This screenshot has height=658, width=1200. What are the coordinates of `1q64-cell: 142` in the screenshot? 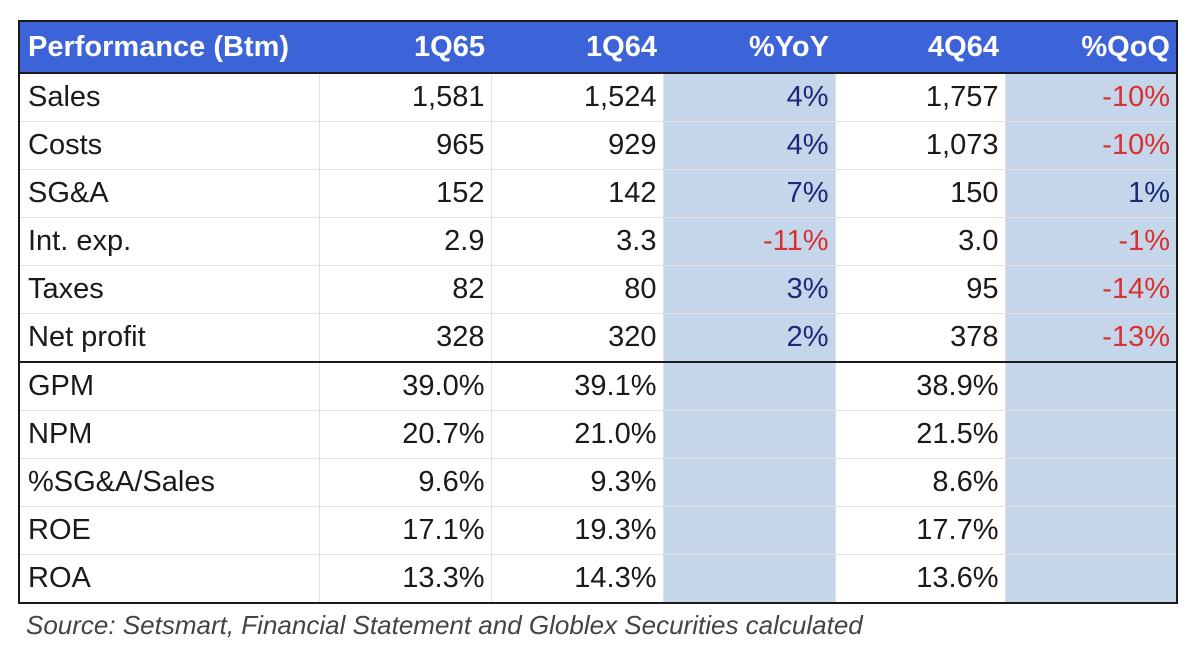 It's located at (577, 193).